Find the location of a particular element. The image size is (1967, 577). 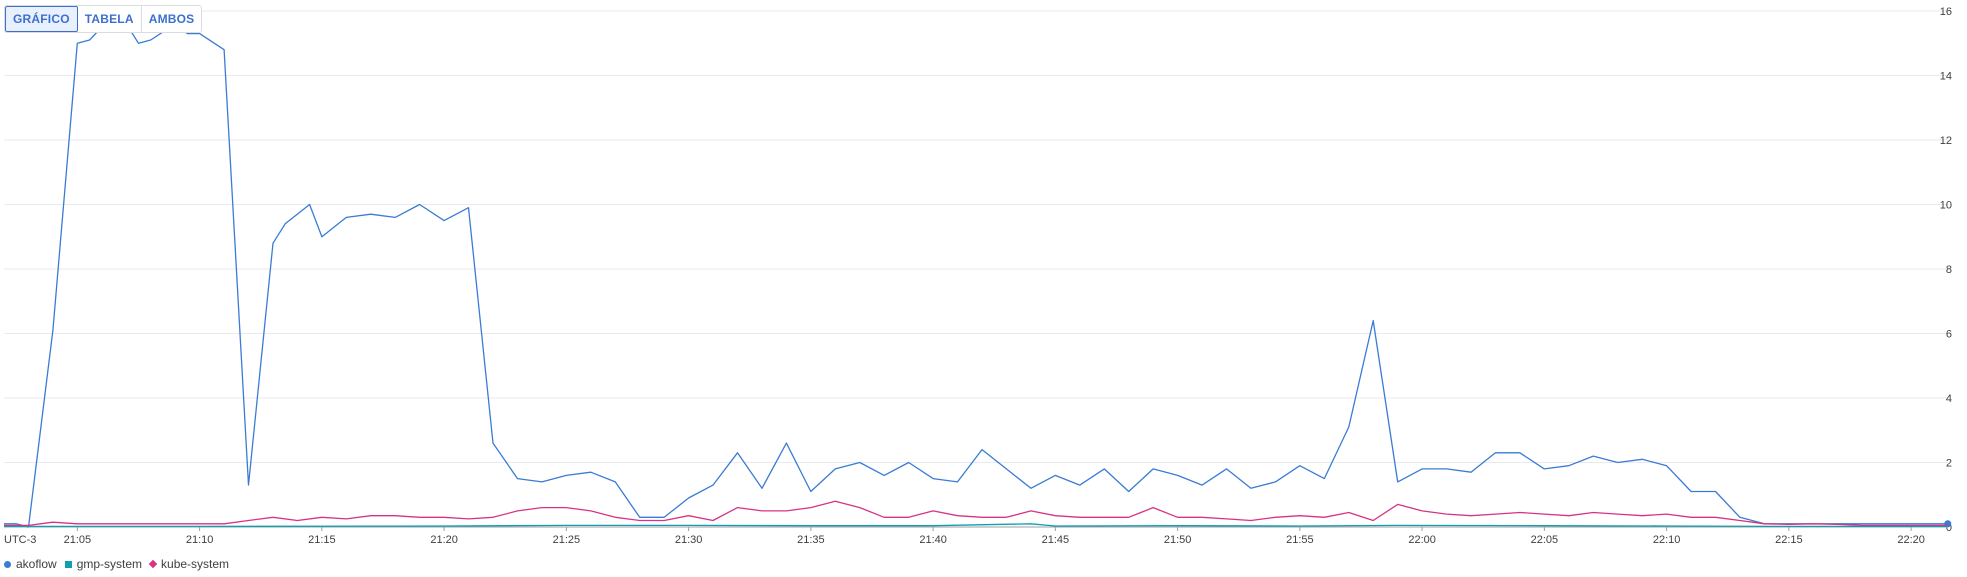

x-tick-label: 22:15 is located at coordinates (1789, 540).